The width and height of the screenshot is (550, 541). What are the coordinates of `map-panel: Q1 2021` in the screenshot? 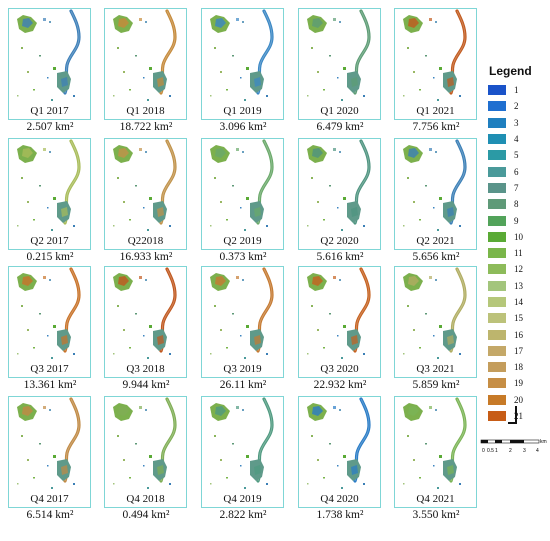 It's located at (435, 64).